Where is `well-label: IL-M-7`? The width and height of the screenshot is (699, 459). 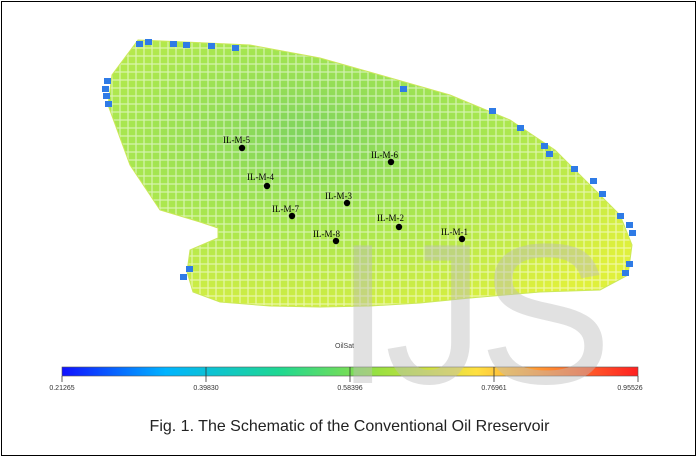
well-label: IL-M-7 is located at coordinates (285, 209).